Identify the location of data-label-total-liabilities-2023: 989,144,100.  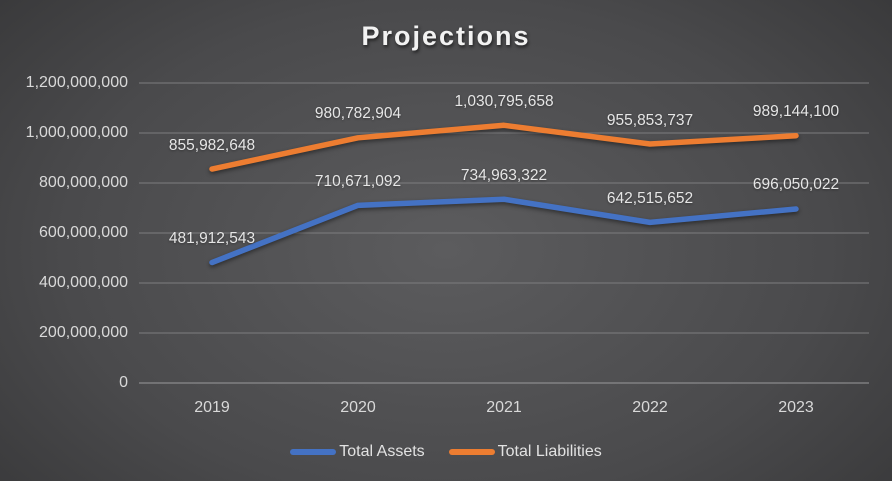
(796, 112).